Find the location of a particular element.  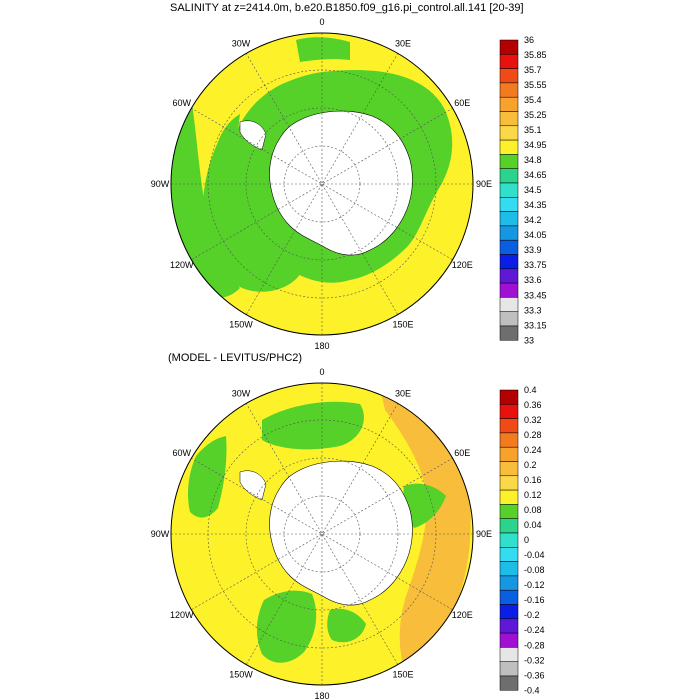

lon-label: 120E is located at coordinates (462, 265).